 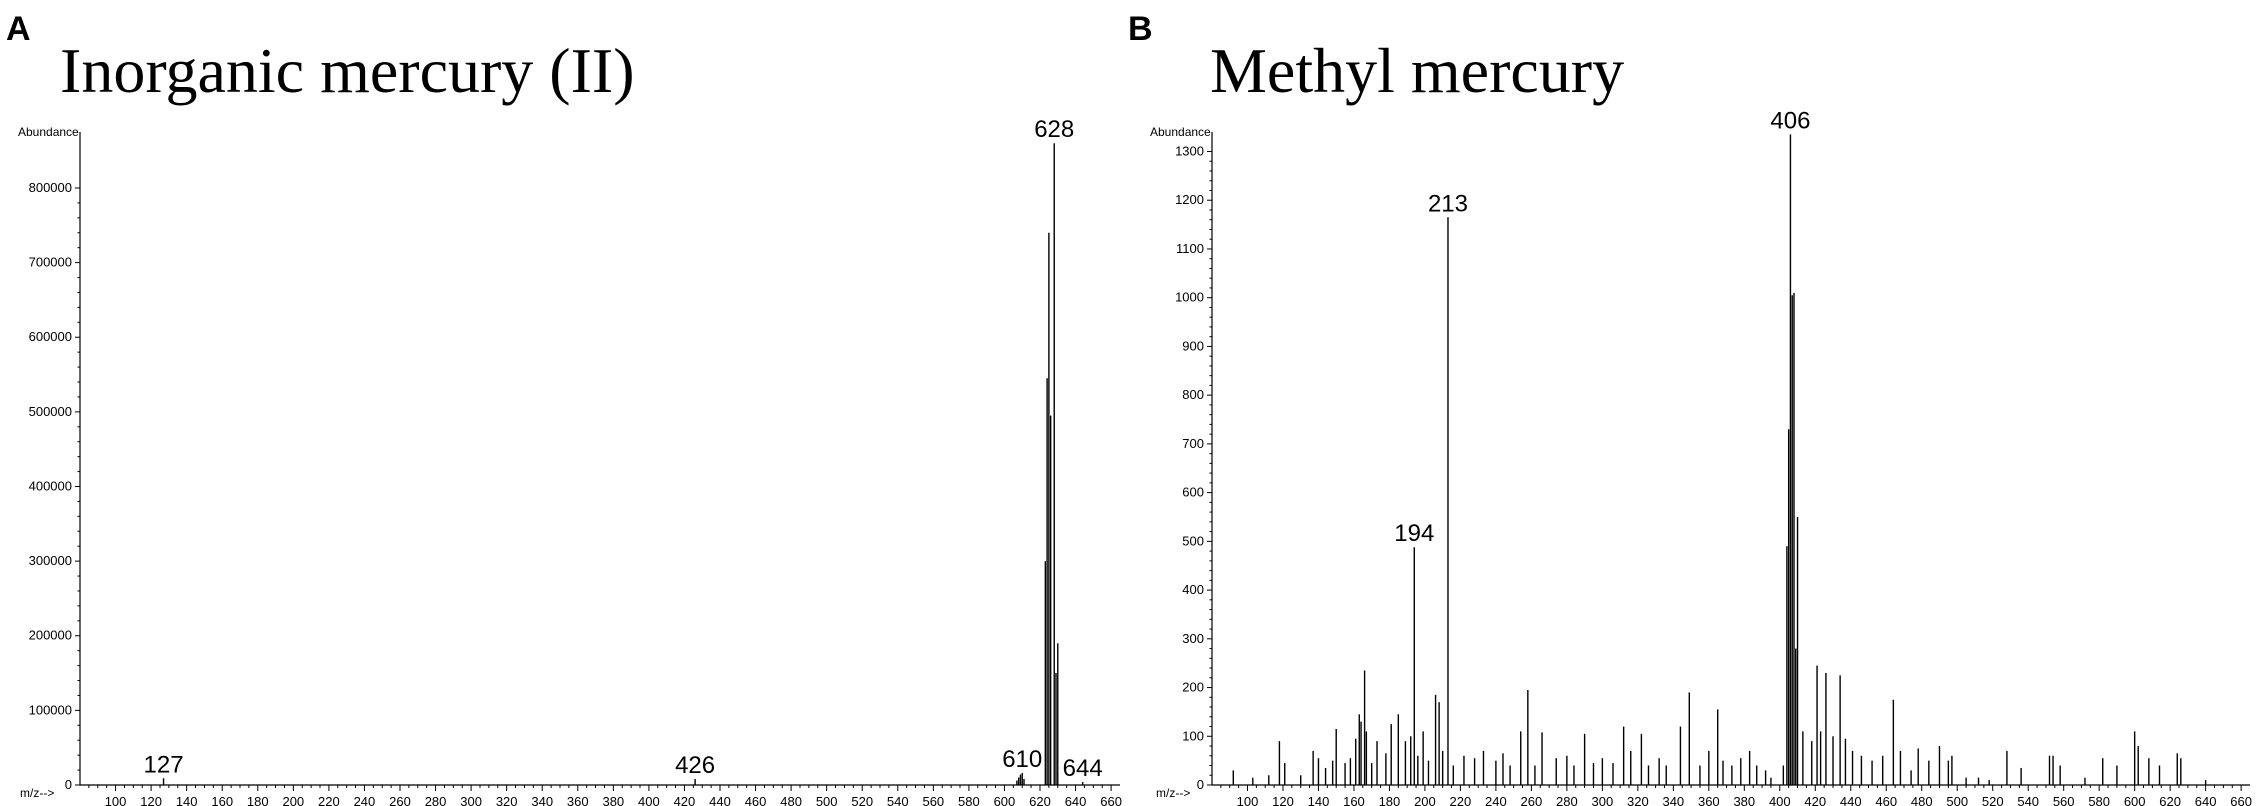 What do you see at coordinates (1790, 120) in the screenshot?
I see `panel-b-peak-label: 406` at bounding box center [1790, 120].